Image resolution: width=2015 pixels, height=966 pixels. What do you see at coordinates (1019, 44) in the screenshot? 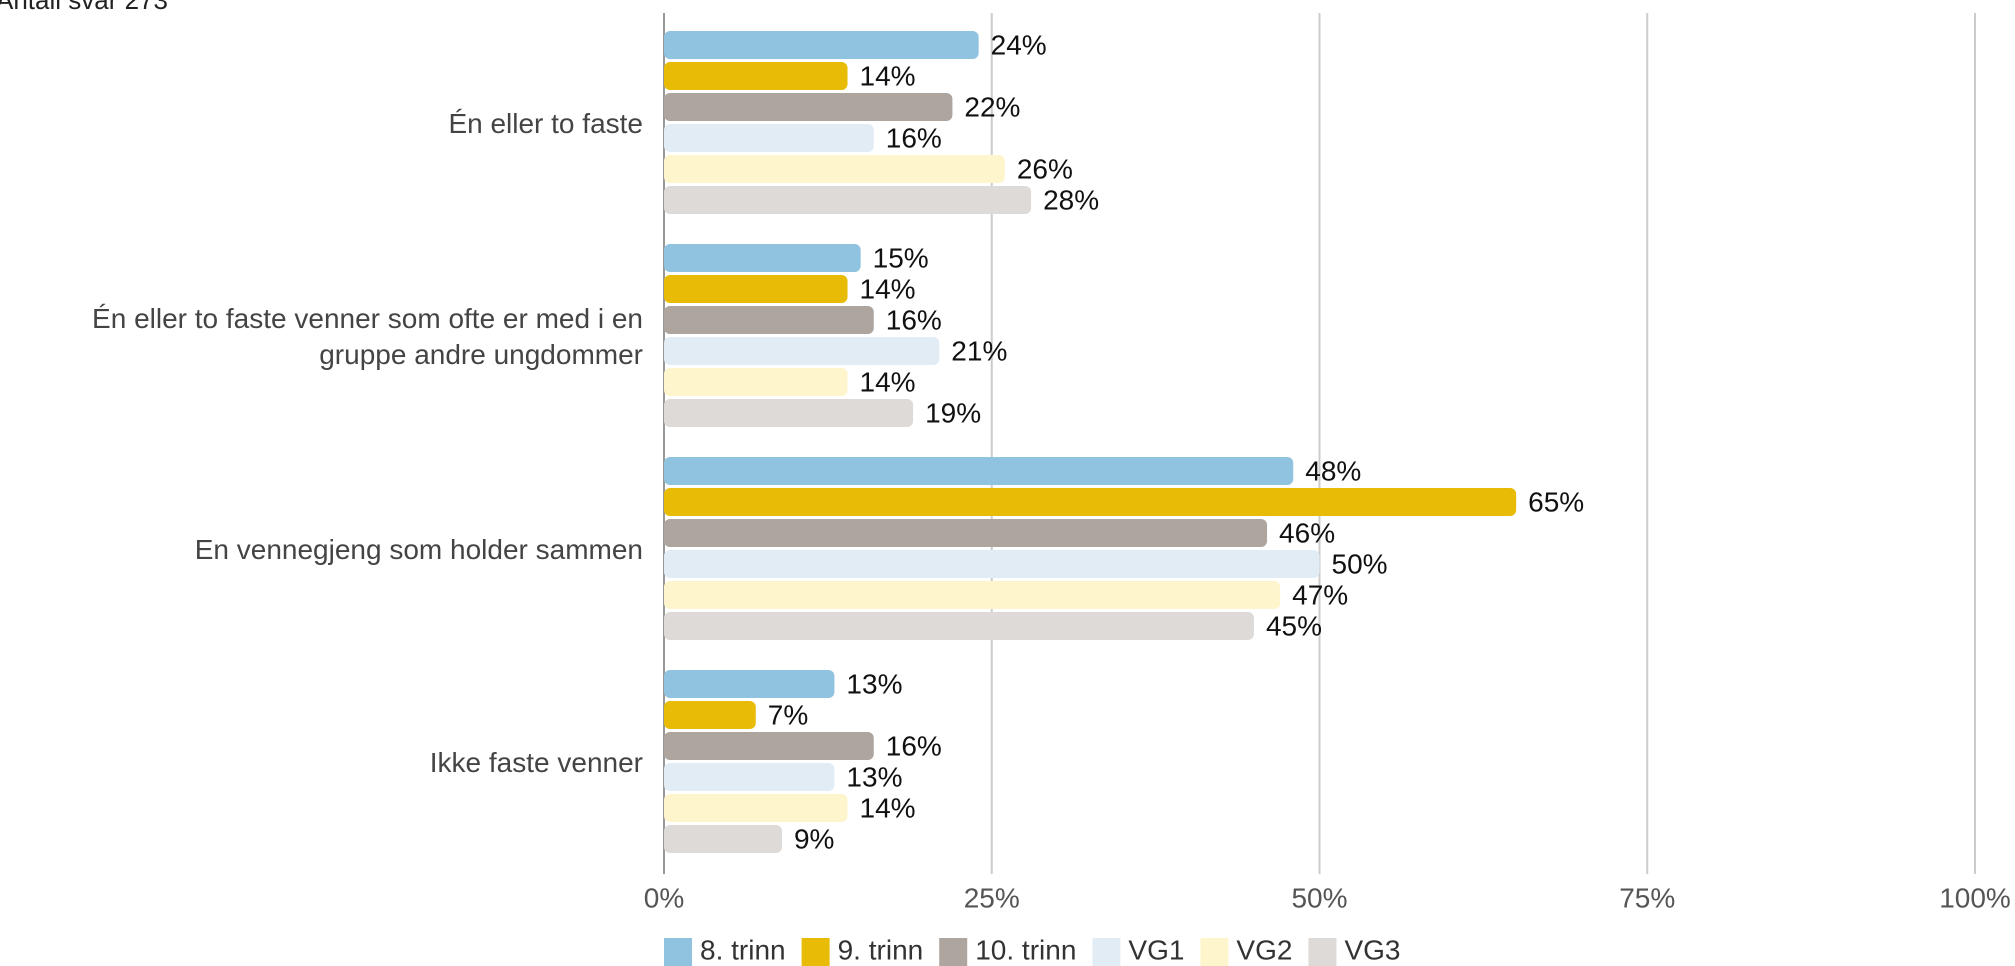
I see `data-label: 24%` at bounding box center [1019, 44].